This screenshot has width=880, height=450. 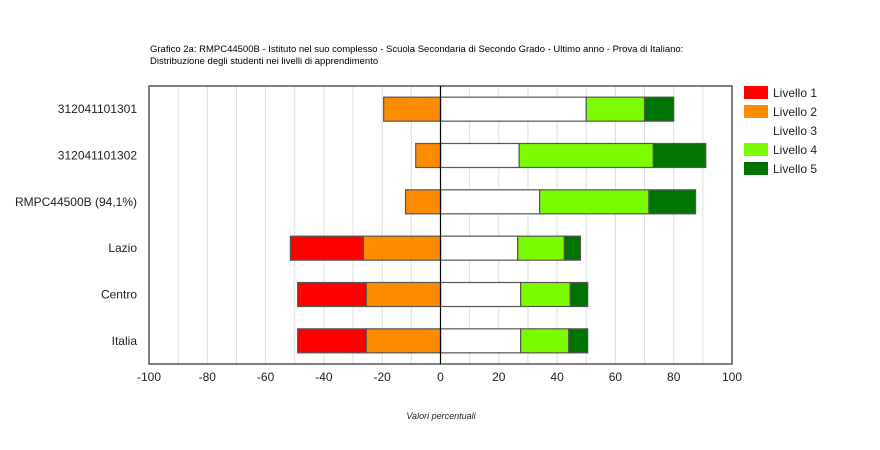 What do you see at coordinates (441, 416) in the screenshot?
I see `x-axis-label: Valori percentuali` at bounding box center [441, 416].